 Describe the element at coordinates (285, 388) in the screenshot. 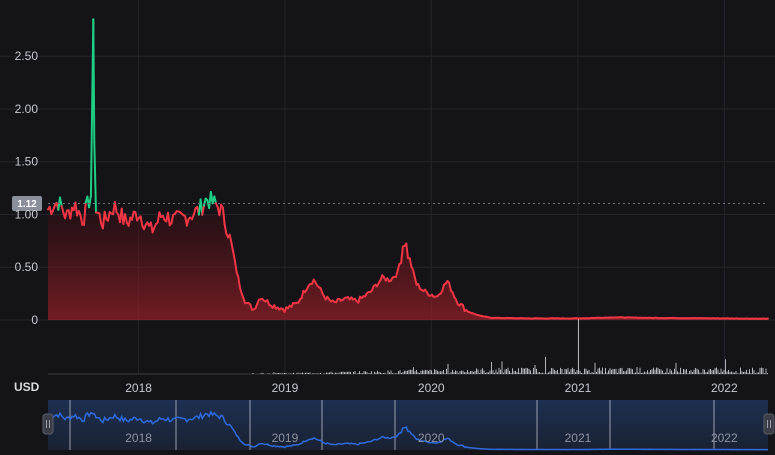

I see `x-tick-label: 2019` at that location.